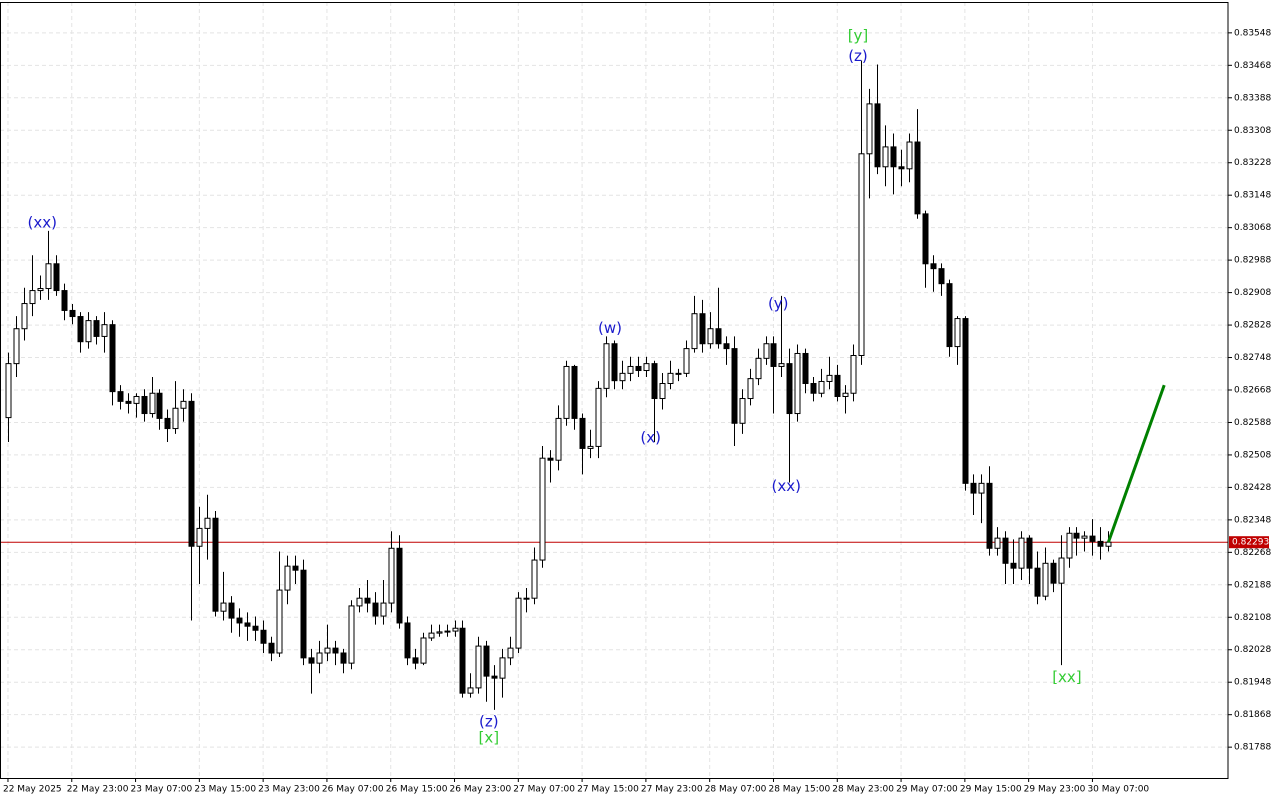  I want to click on y-tick-label: 0.83068, so click(1252, 228).